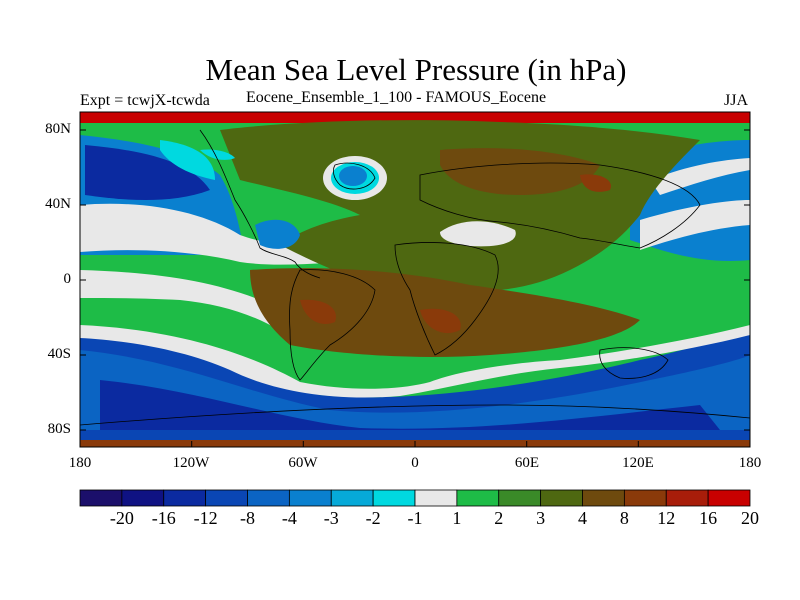  I want to click on central-high-core, so click(595, 183).